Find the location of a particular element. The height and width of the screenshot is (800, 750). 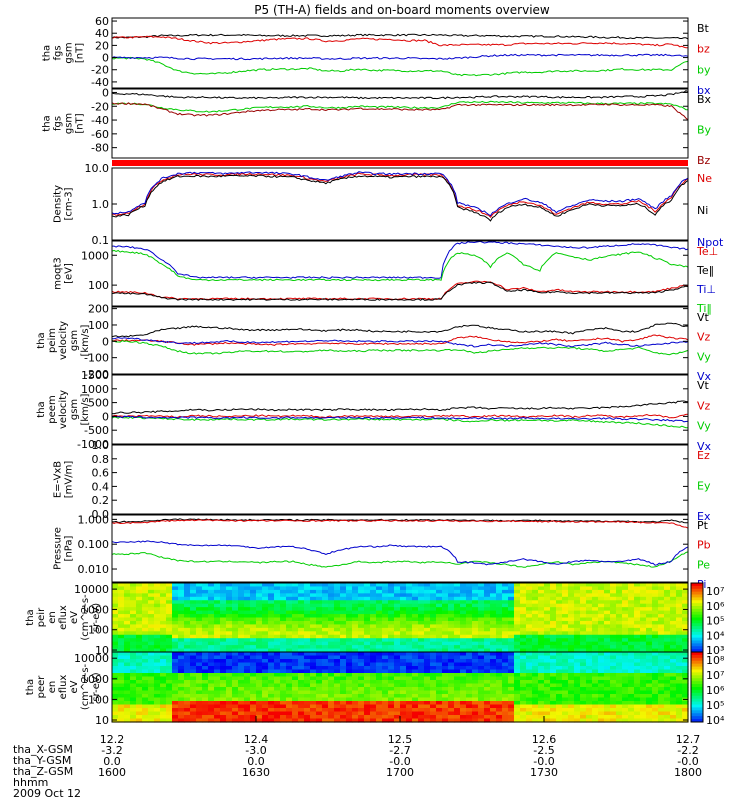

series-line-Vx is located at coordinates (400, 419).